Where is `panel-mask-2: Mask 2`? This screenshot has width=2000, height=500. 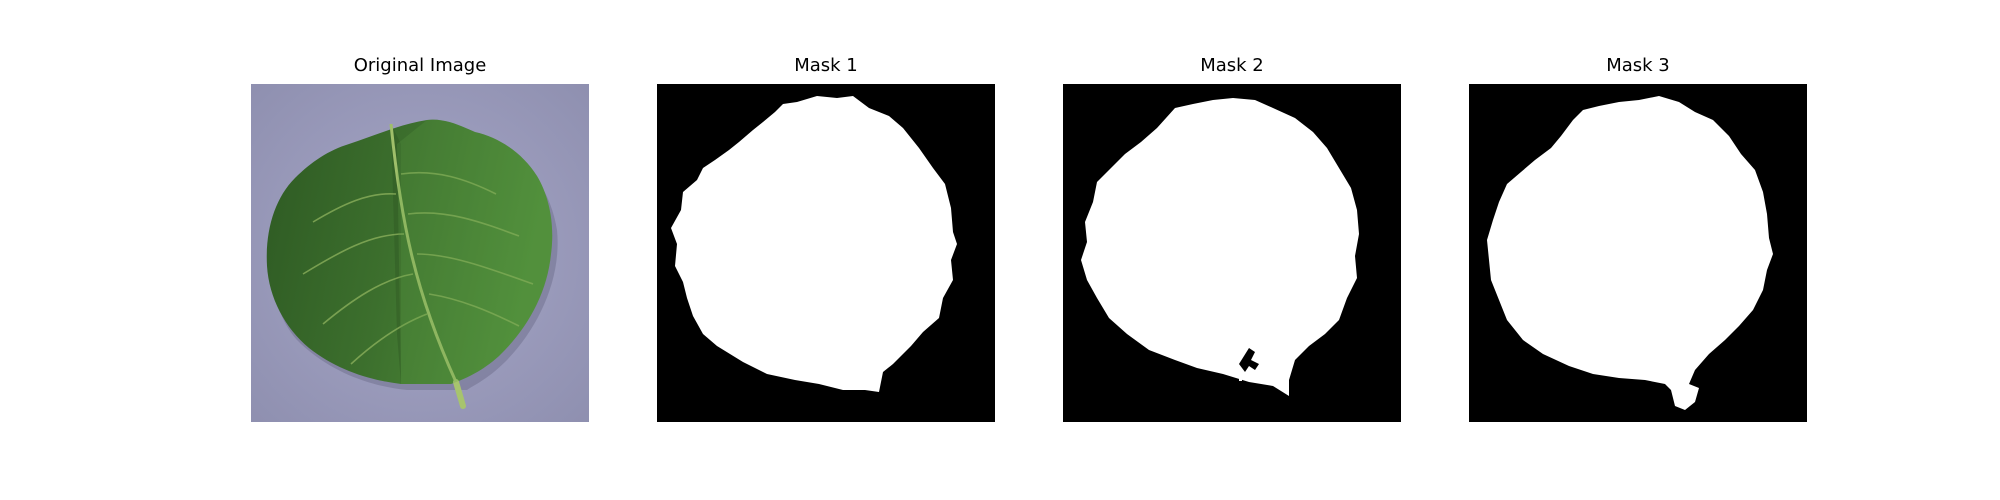
panel-mask-2: Mask 2 is located at coordinates (1232, 237).